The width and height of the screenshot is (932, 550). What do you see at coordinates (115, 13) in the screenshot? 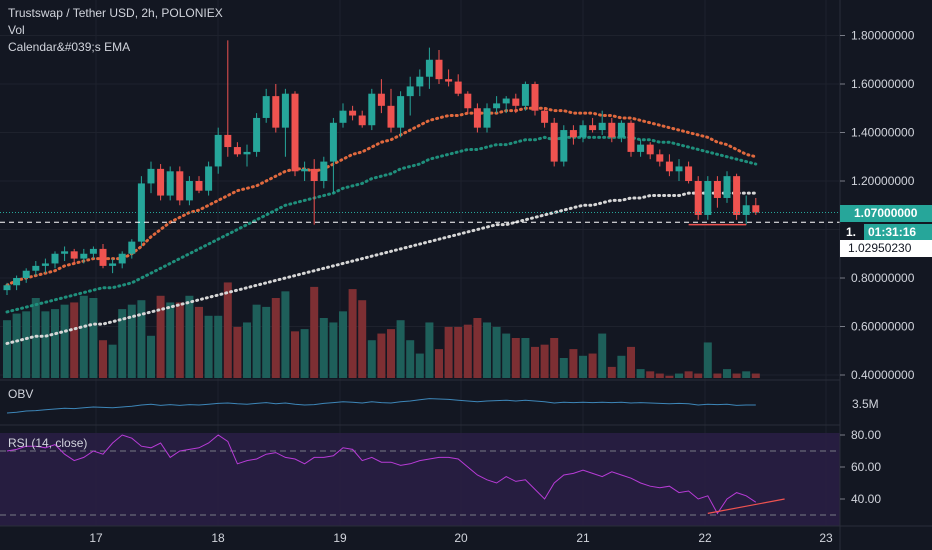
I see `symbol-legend: Trustswap / Tether USD, 2h, POLONIEX` at bounding box center [115, 13].